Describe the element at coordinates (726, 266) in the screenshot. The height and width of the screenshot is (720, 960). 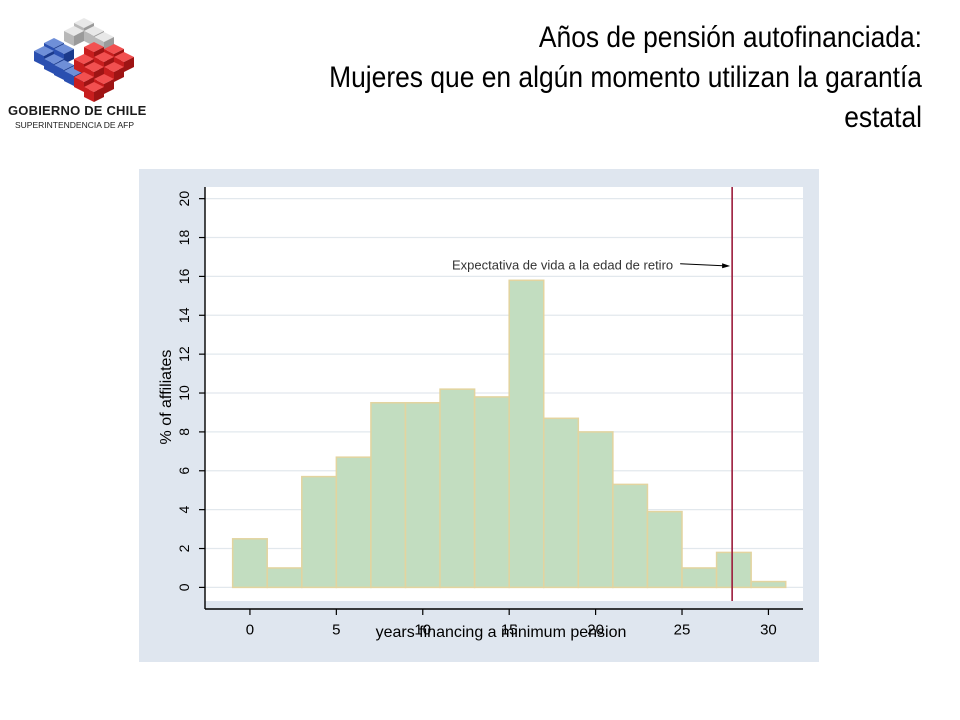
I see `annotation-arrowhead` at that location.